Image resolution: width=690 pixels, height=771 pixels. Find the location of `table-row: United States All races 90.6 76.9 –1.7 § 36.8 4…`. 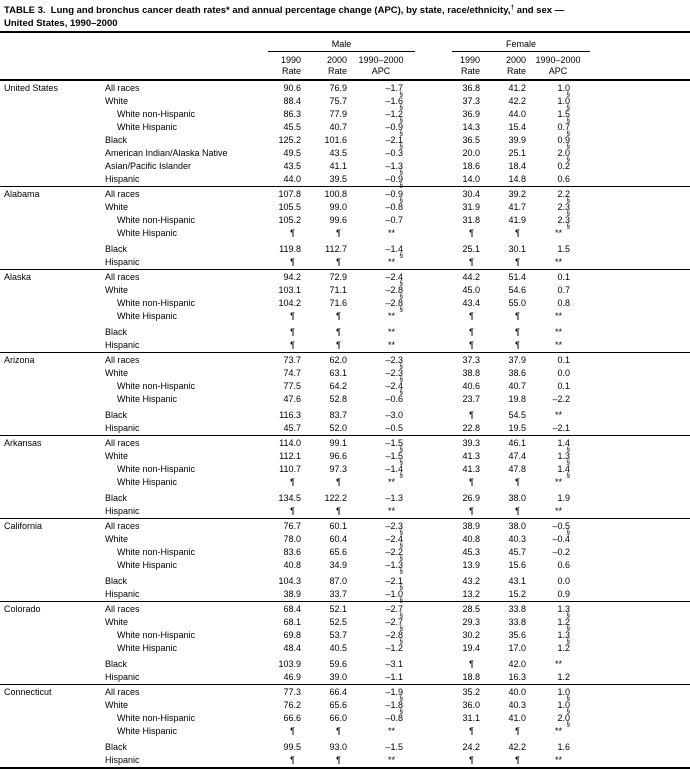

table-row: United States All races 90.6 76.9 –1.7 § 36.8 4… is located at coordinates (345, 90).